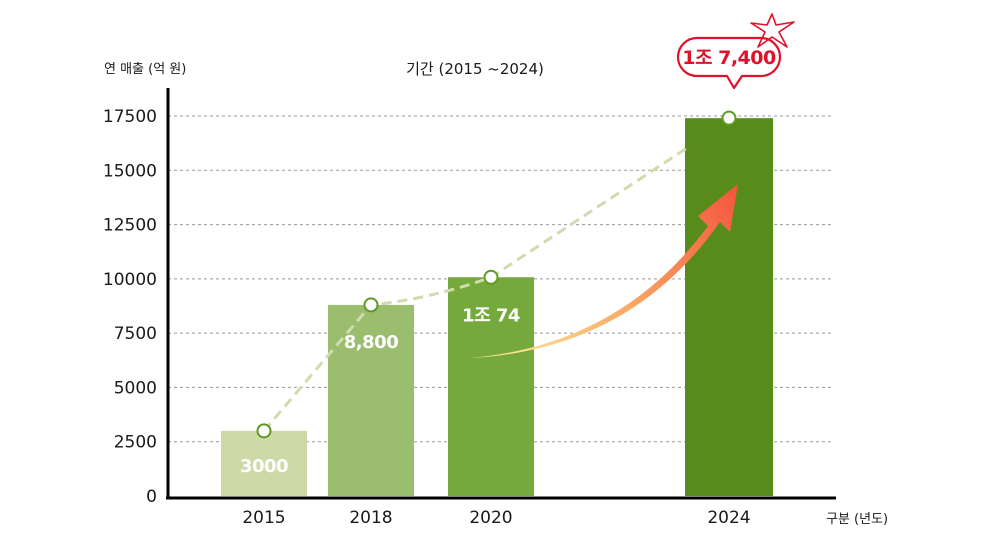 The image size is (1000, 558). I want to click on data-label-2018: 8,800, so click(371, 342).